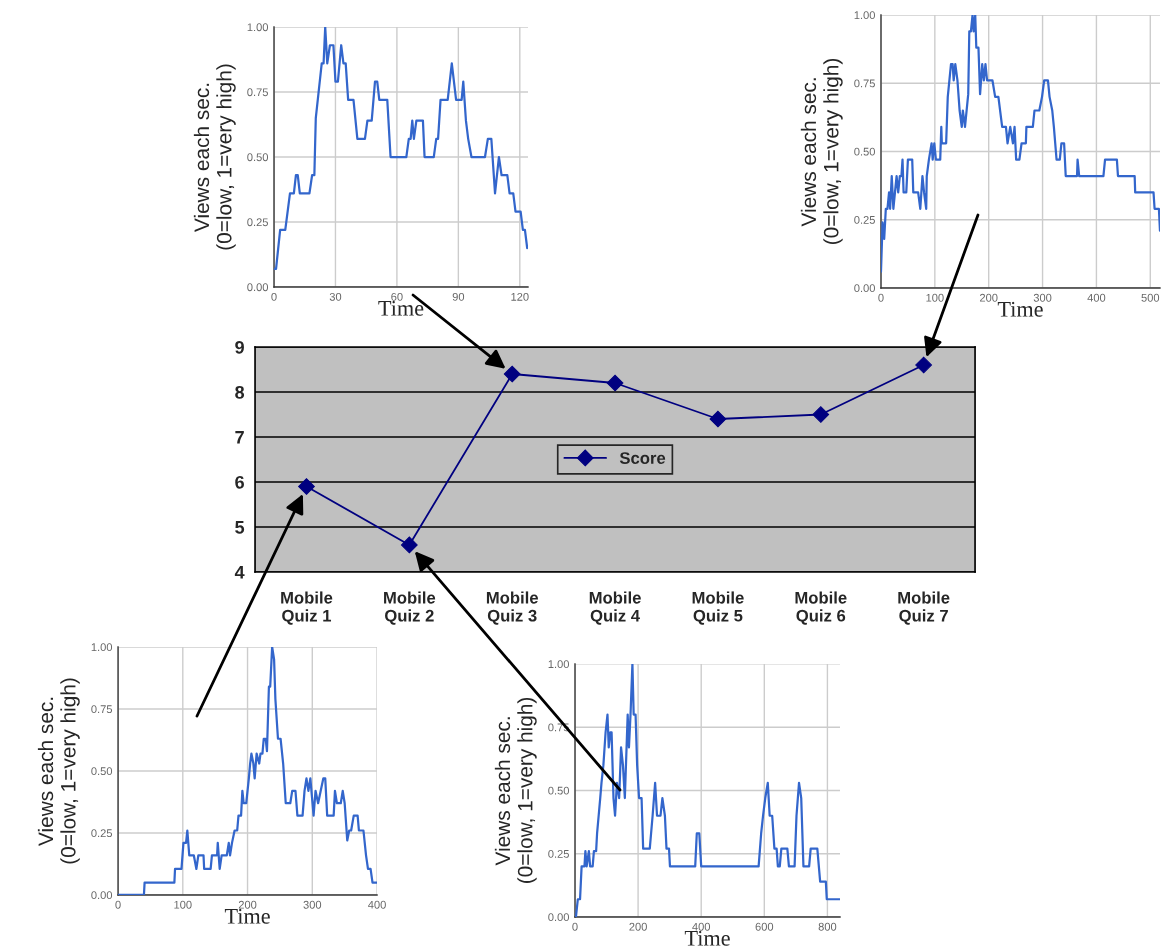 The image size is (1163, 952). Describe the element at coordinates (821, 608) in the screenshot. I see `x-tick-label: Mobile Quiz 6` at that location.